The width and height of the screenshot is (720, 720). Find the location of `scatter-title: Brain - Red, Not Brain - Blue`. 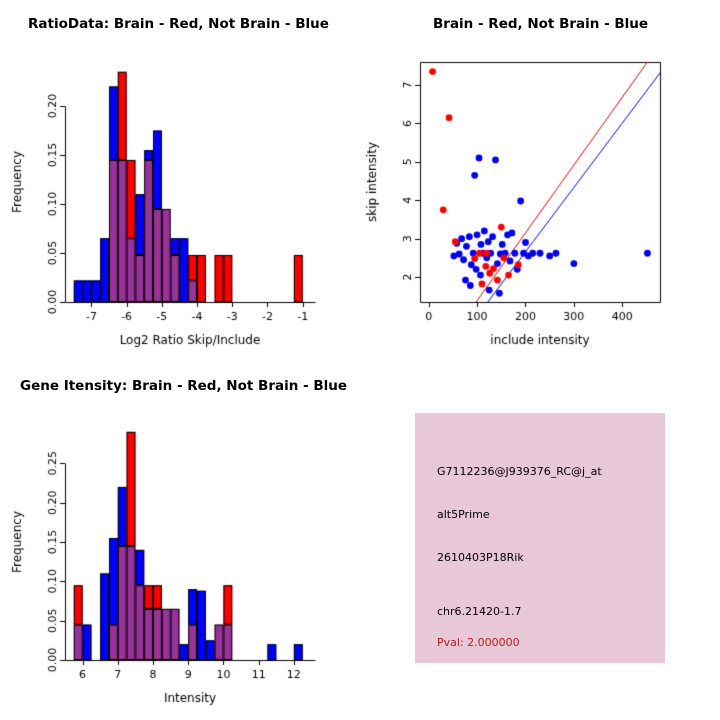

scatter-title: Brain - Red, Not Brain - Blue is located at coordinates (541, 24).